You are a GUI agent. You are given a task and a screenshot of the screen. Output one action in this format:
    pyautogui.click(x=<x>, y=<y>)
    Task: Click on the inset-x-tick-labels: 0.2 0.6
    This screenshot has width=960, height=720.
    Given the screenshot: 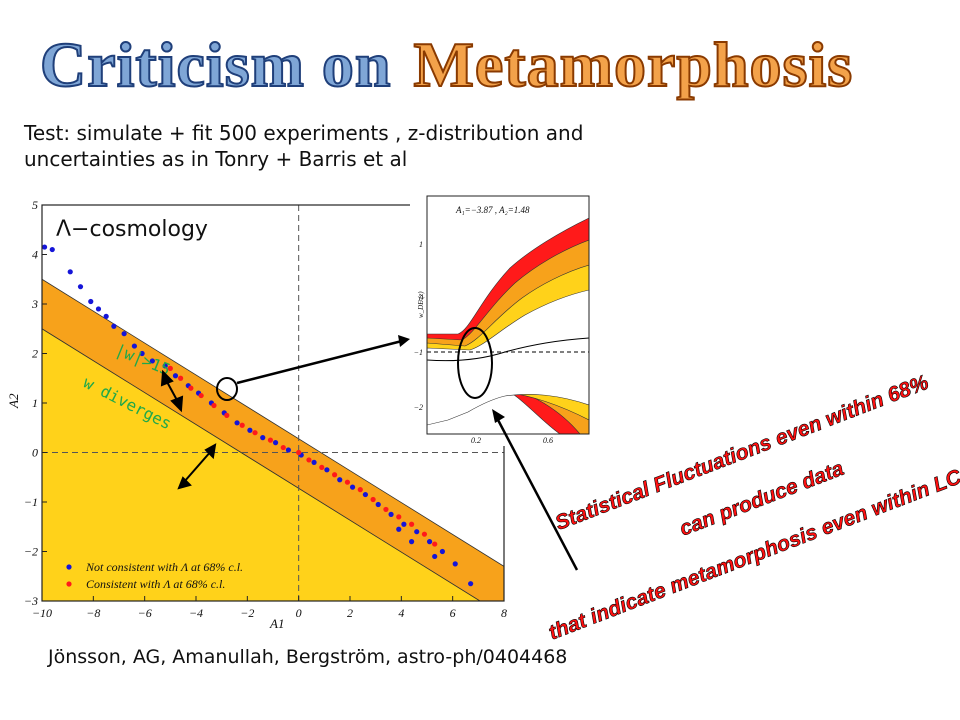 What is the action you would take?
    pyautogui.click(x=512, y=440)
    